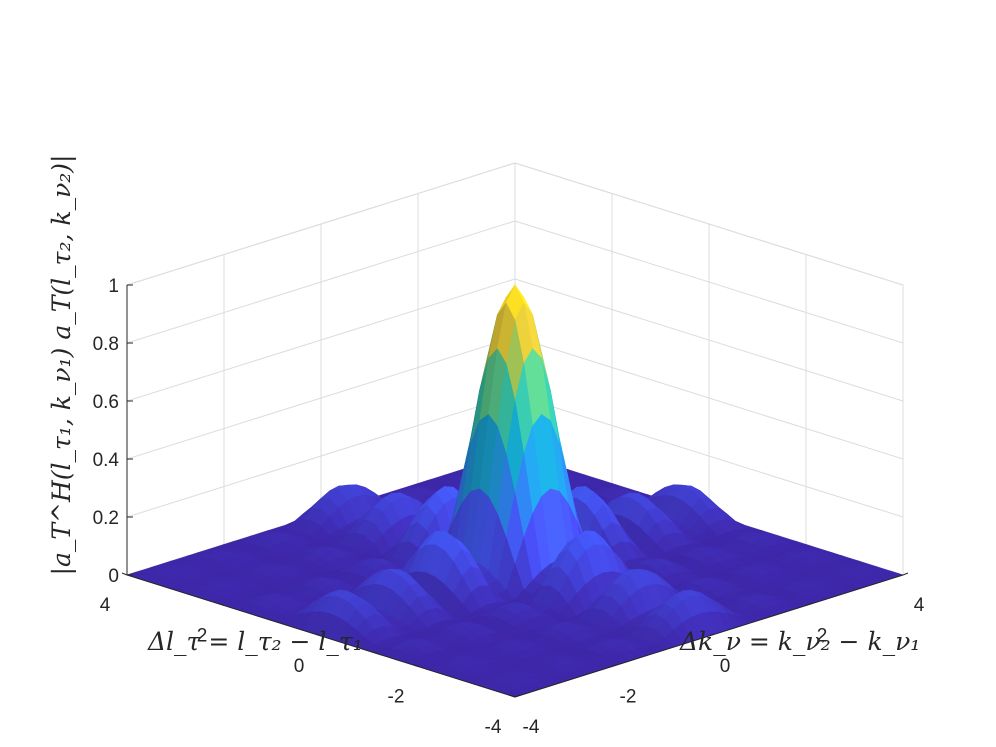  Describe the element at coordinates (725, 666) in the screenshot. I see `x-tick-label: 0` at that location.